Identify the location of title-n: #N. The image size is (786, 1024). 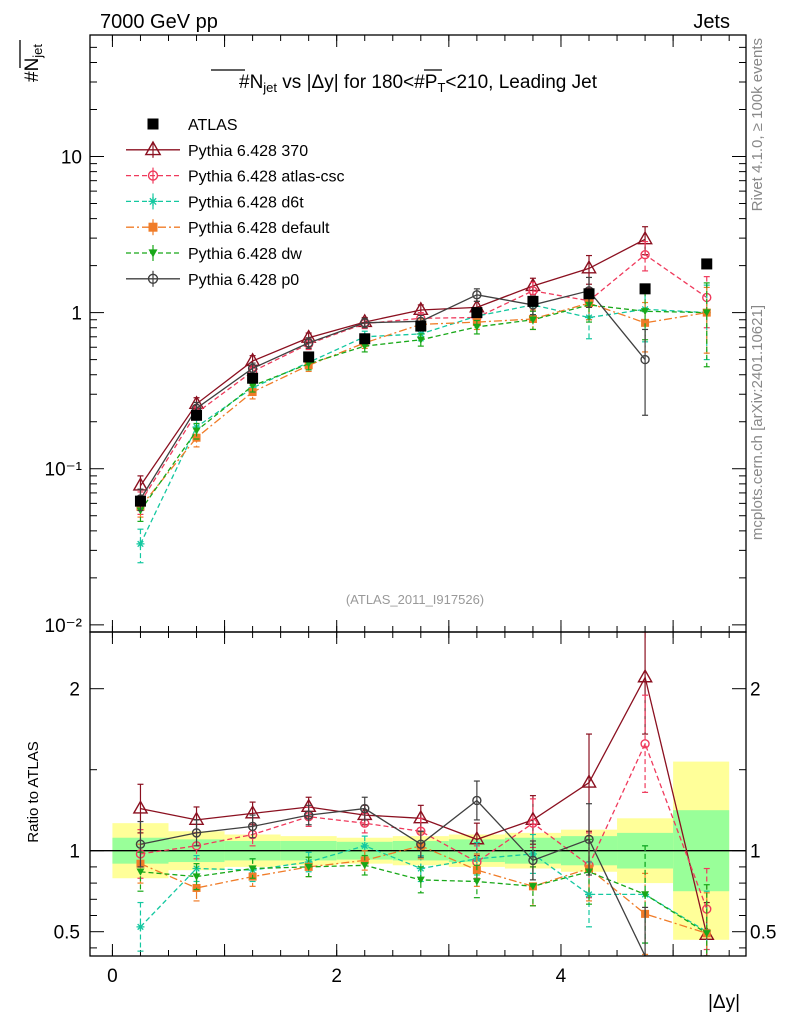
(251, 82).